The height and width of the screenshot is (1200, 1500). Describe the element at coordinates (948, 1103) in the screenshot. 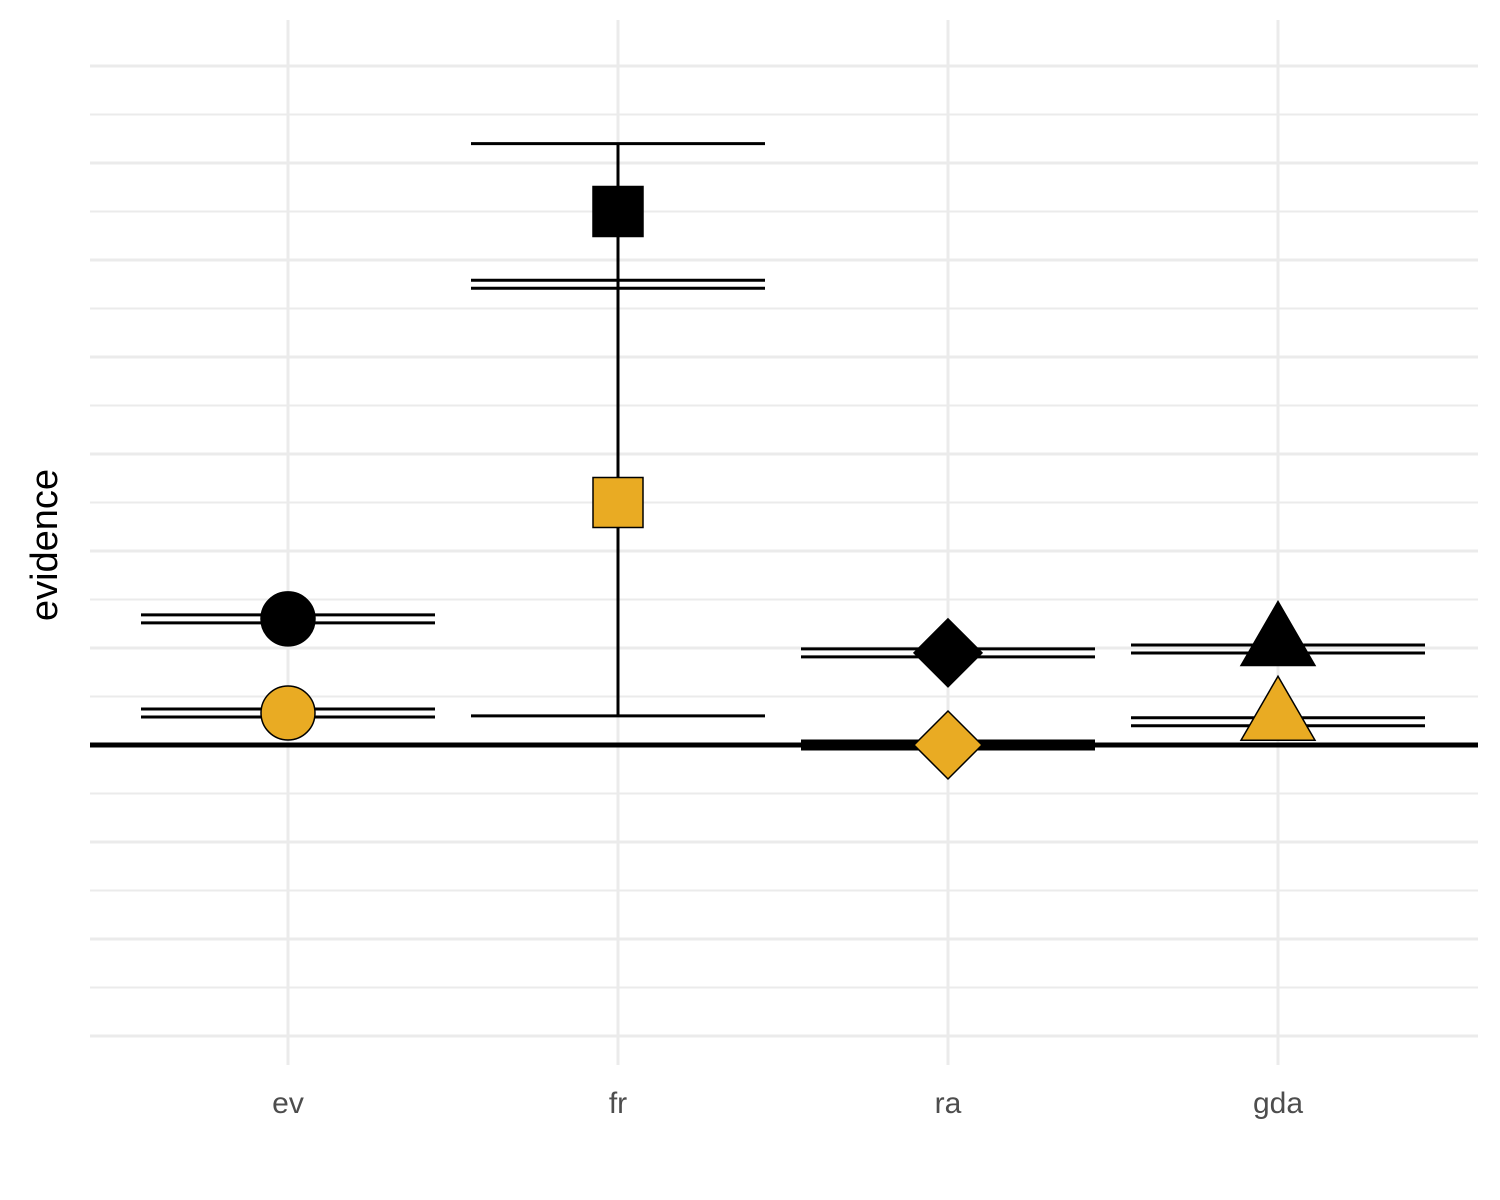

I see `x-tick-label-ra: ra` at that location.